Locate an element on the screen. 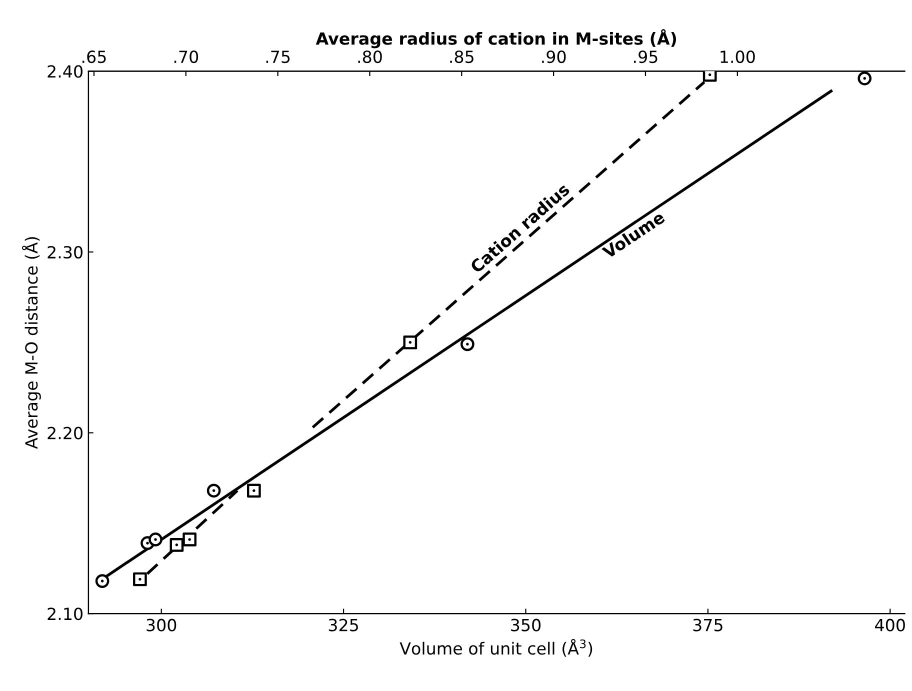 The height and width of the screenshot is (691, 912). x2-tick-label: .65 is located at coordinates (94, 57).